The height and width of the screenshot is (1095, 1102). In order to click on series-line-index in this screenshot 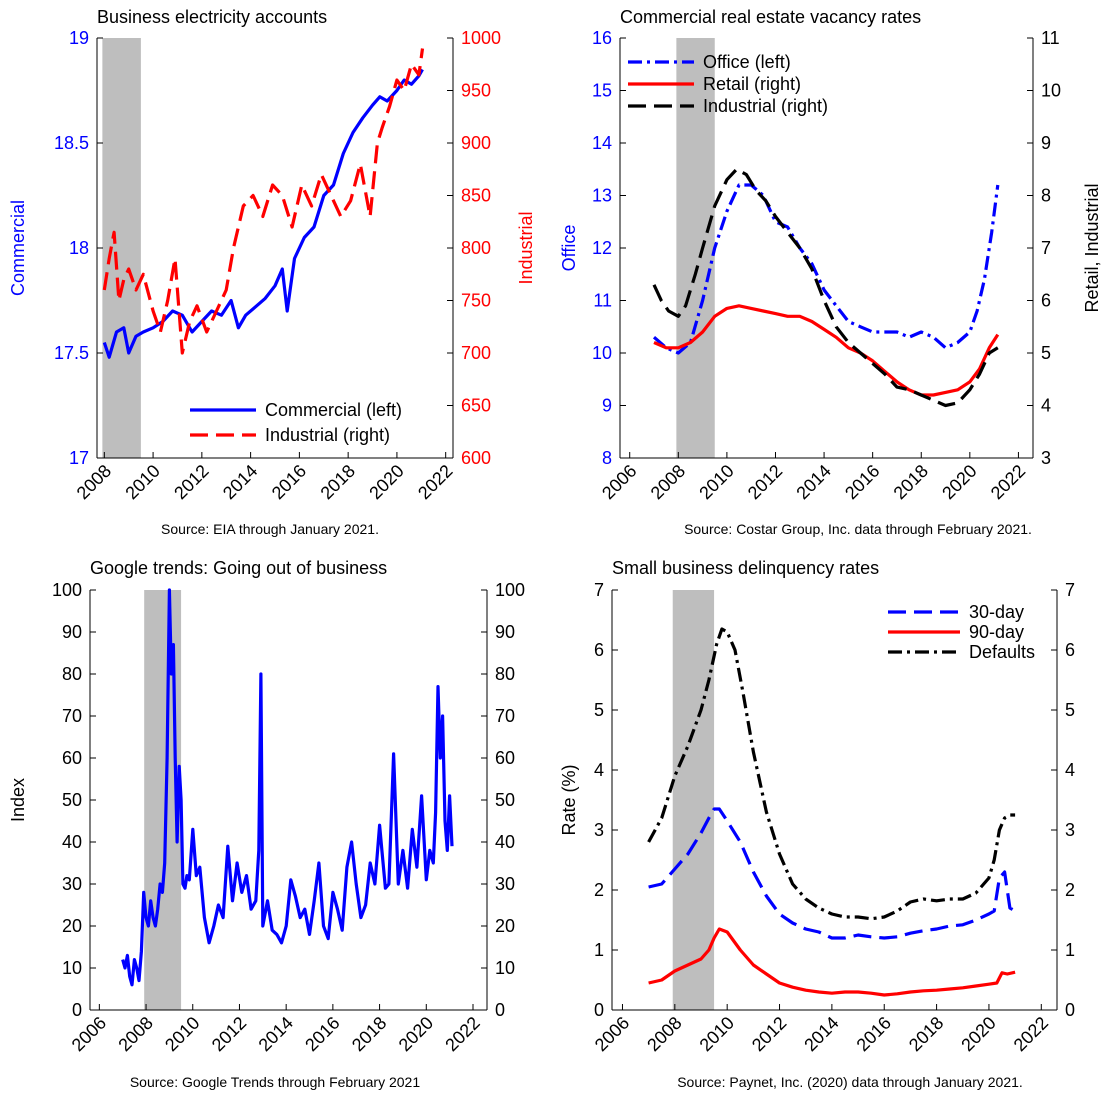, I will do `click(287, 787)`.